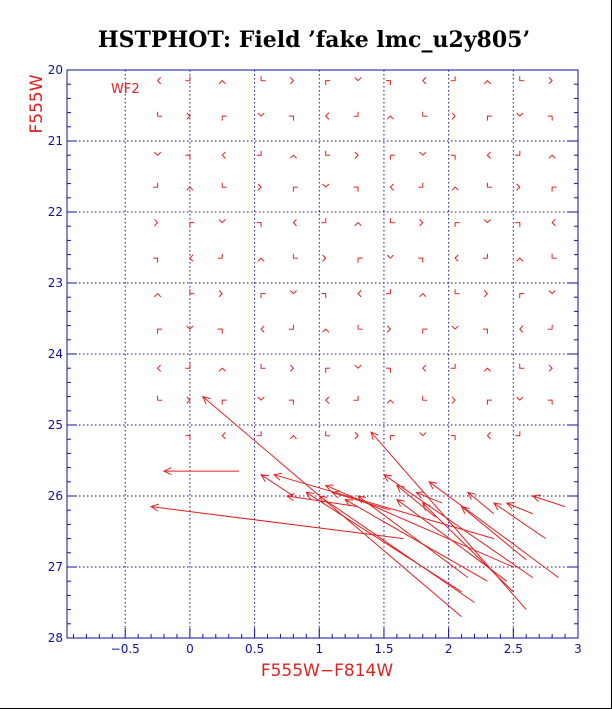 The height and width of the screenshot is (709, 612). I want to click on y-tick-label: 22, so click(55, 212).